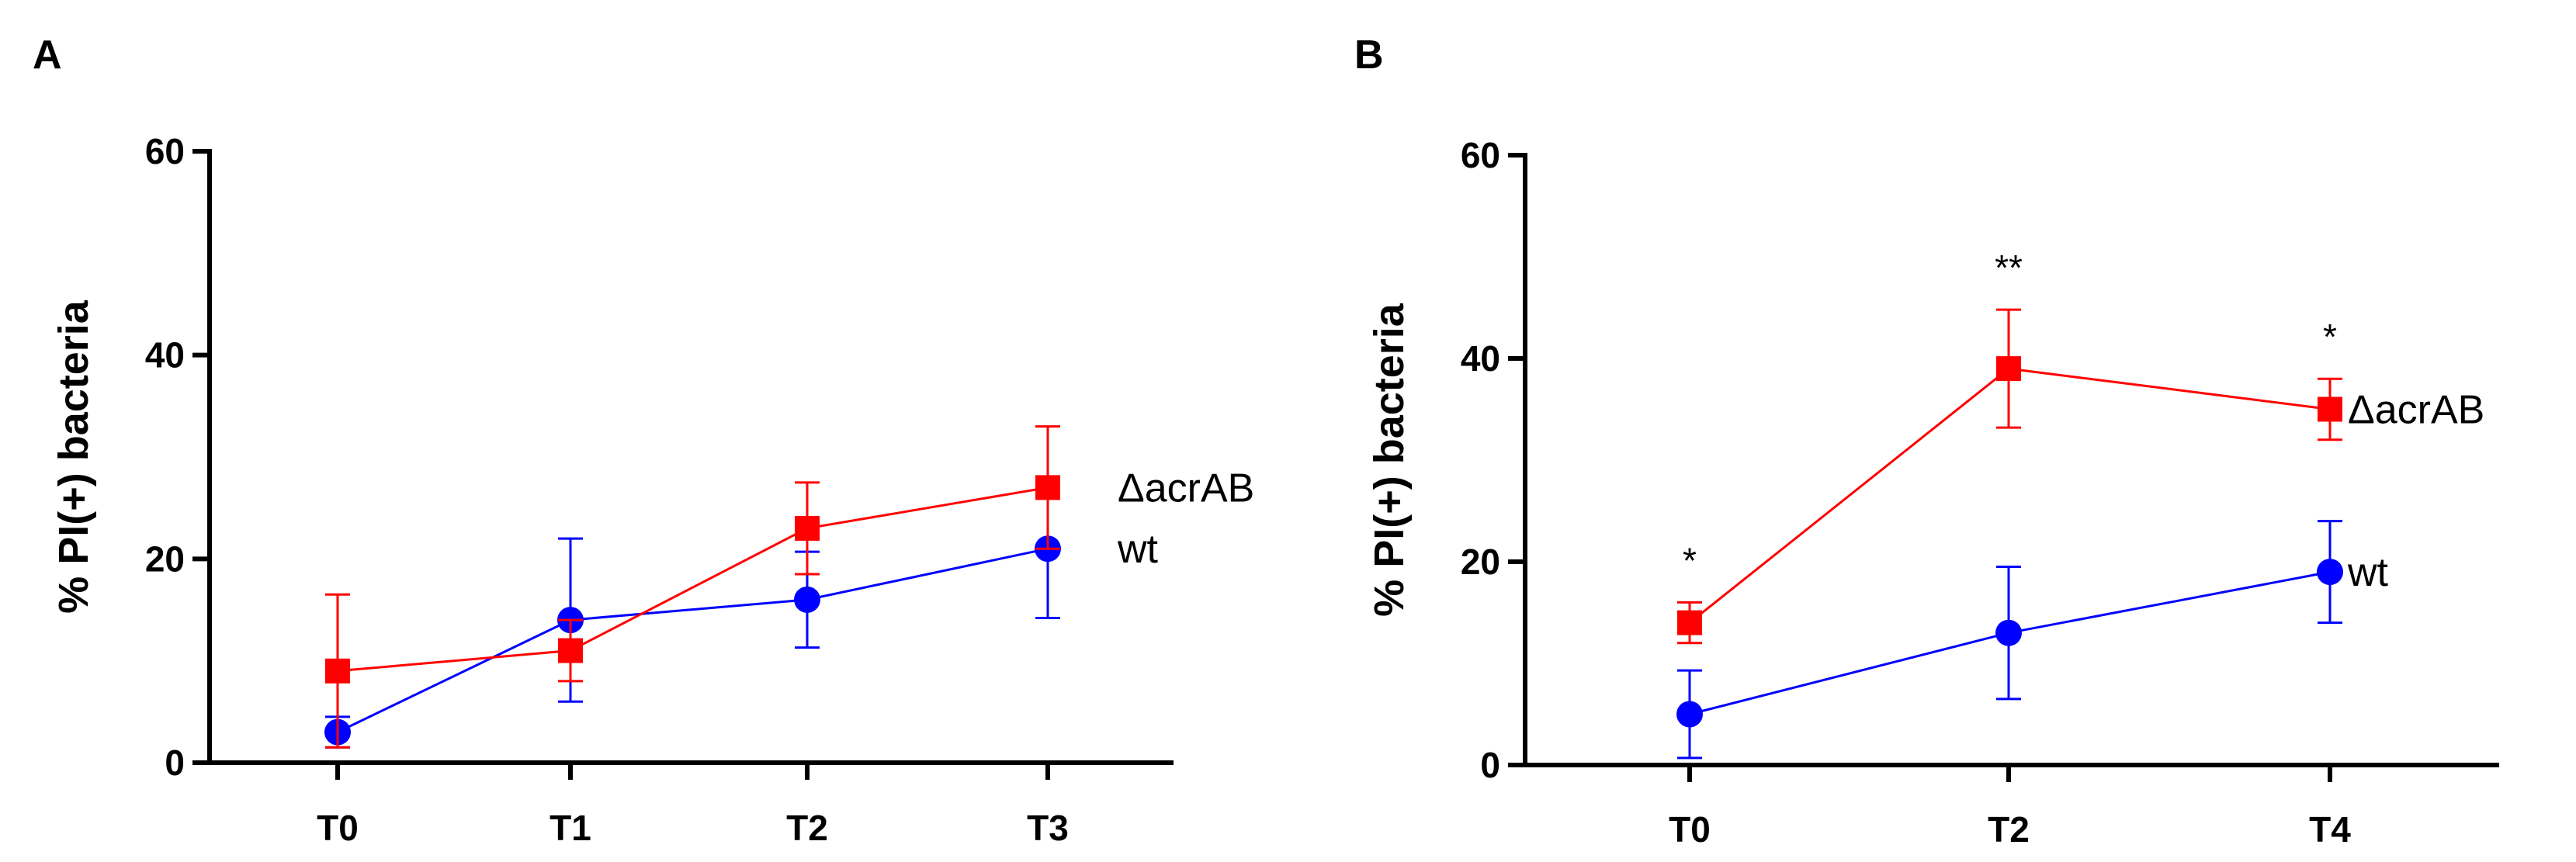  What do you see at coordinates (2009, 268) in the screenshot?
I see `significance-marker: **` at bounding box center [2009, 268].